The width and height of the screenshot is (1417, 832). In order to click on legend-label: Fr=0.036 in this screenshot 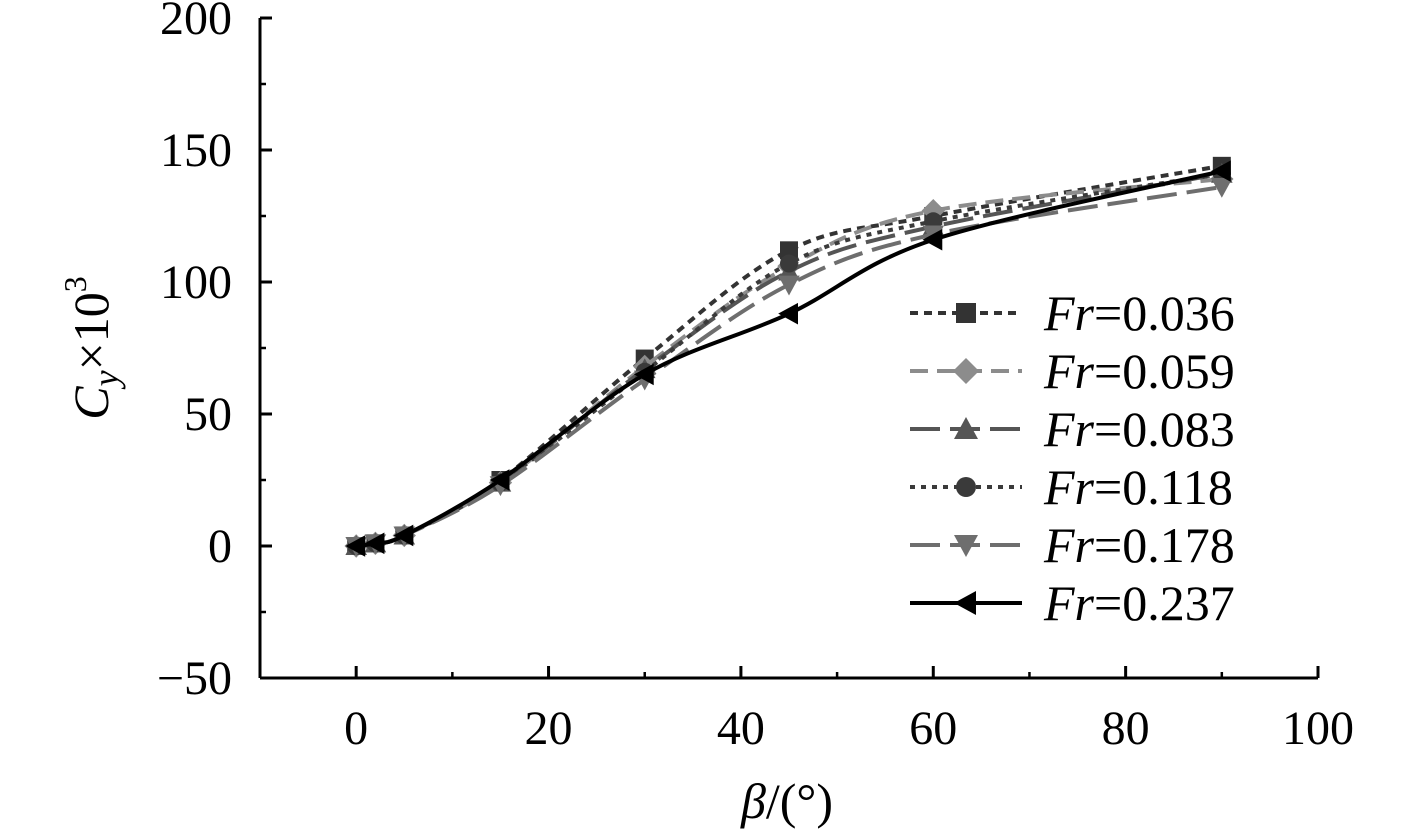, I will do `click(1139, 313)`.